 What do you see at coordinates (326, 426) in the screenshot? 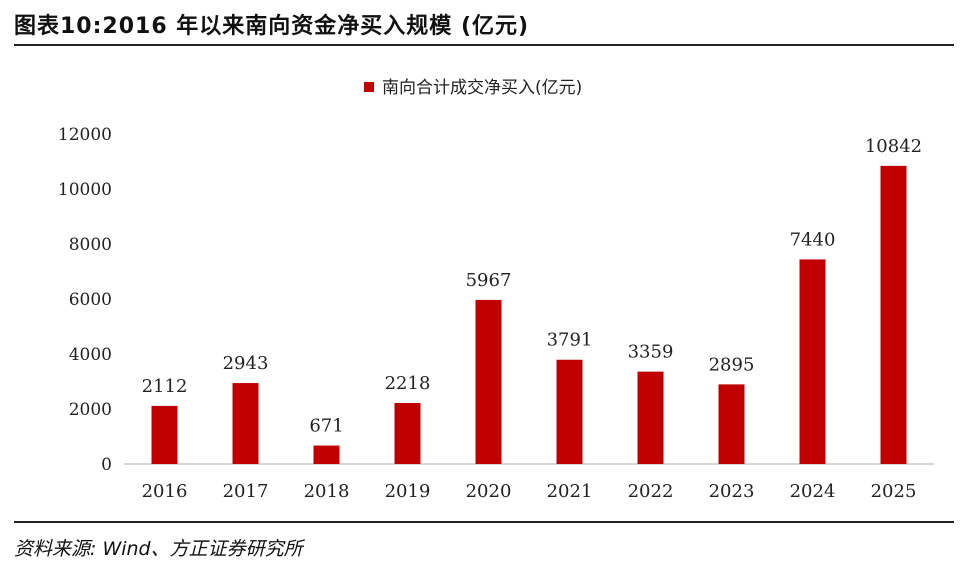
I see `value-label-2018: 671` at bounding box center [326, 426].